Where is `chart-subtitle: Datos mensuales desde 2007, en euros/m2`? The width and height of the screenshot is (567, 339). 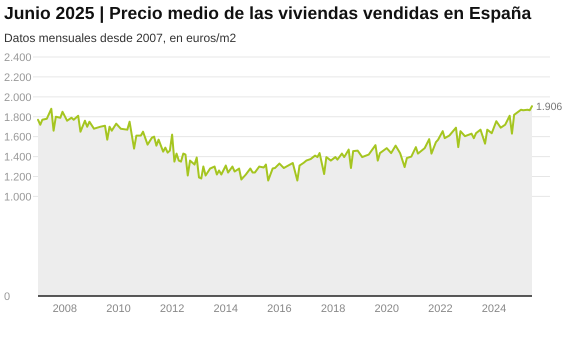
chart-subtitle: Datos mensuales desde 2007, en euros/m2 is located at coordinates (120, 38).